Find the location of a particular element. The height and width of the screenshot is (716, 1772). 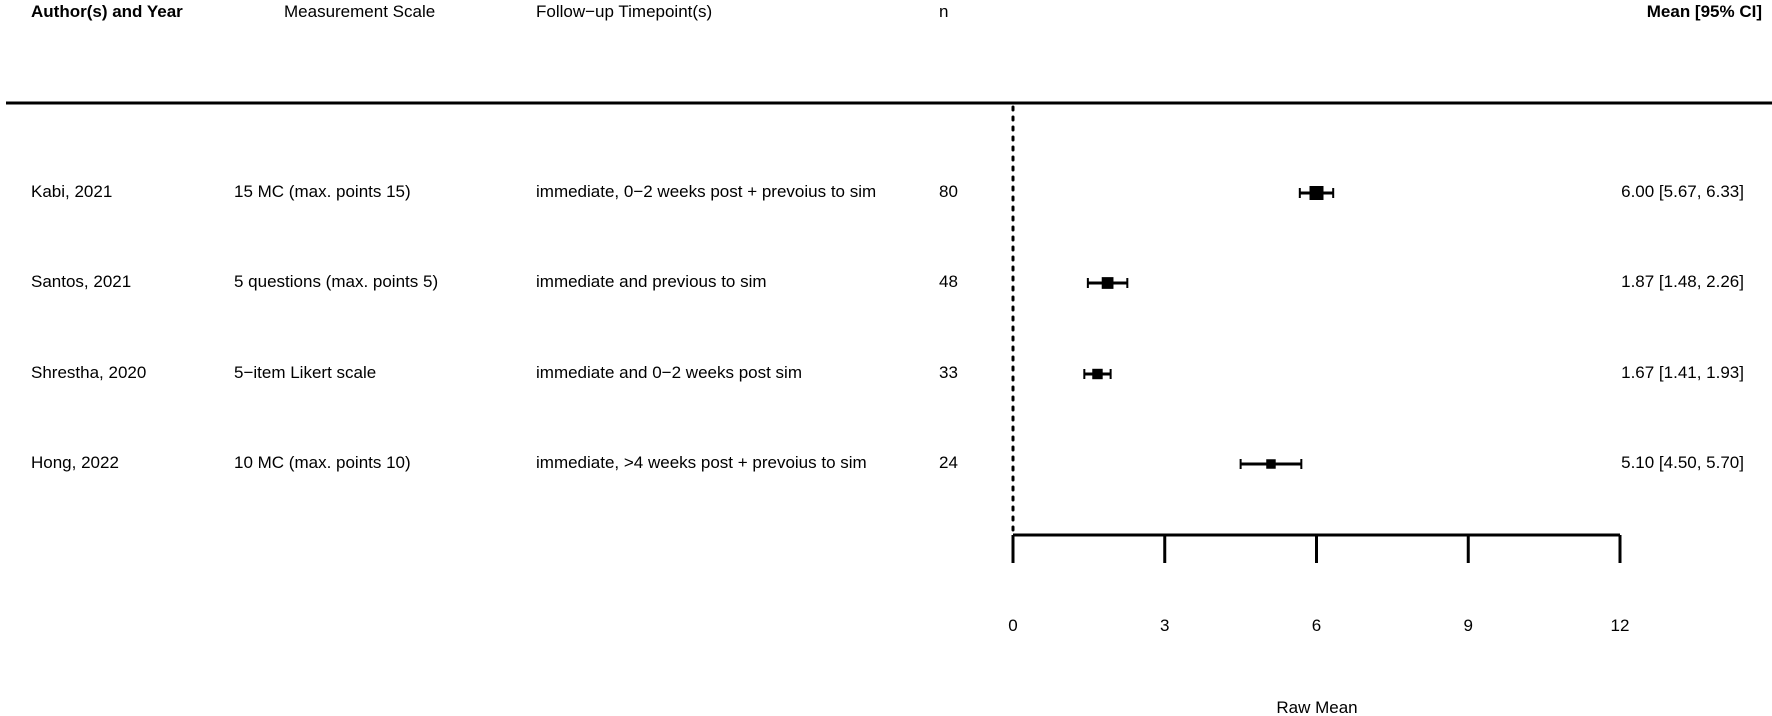

header-followup: Follow−up Timepoint(s) is located at coordinates (624, 11).